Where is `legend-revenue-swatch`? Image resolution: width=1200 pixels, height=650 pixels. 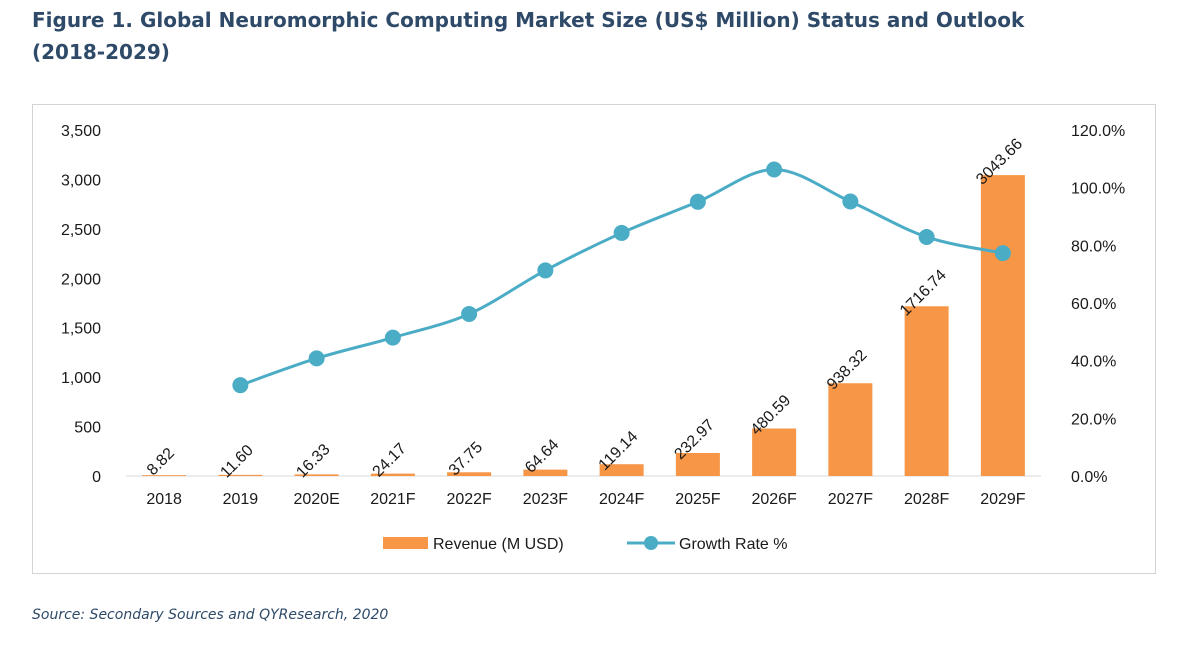
legend-revenue-swatch is located at coordinates (405, 543).